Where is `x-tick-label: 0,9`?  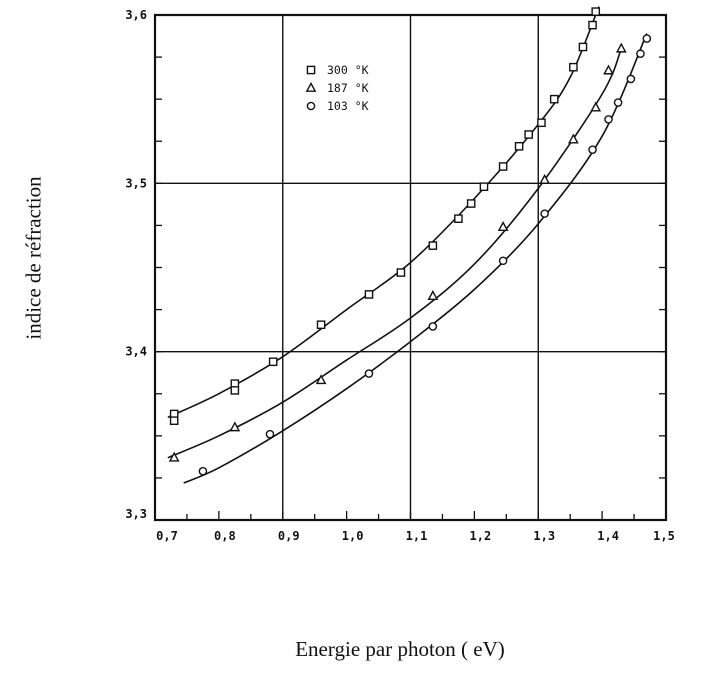 x-tick-label: 0,9 is located at coordinates (289, 536).